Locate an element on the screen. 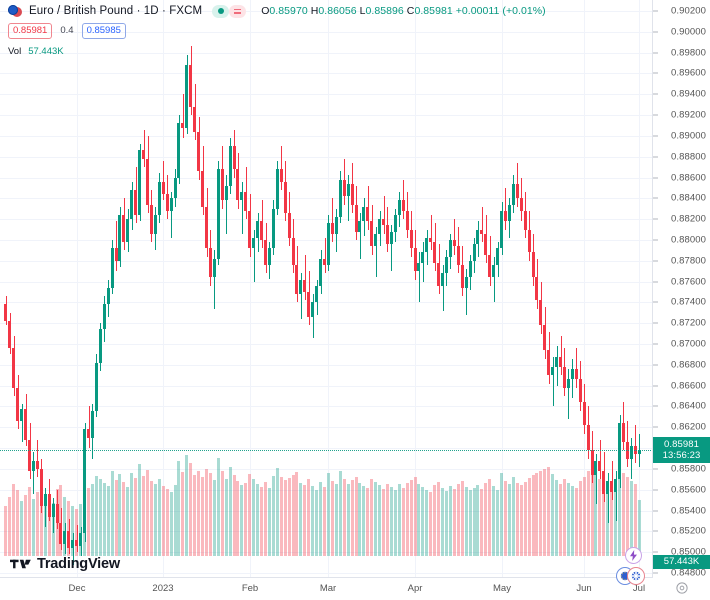 This screenshot has width=710, height=600. price-tick-label: 0.88400 is located at coordinates (688, 198).